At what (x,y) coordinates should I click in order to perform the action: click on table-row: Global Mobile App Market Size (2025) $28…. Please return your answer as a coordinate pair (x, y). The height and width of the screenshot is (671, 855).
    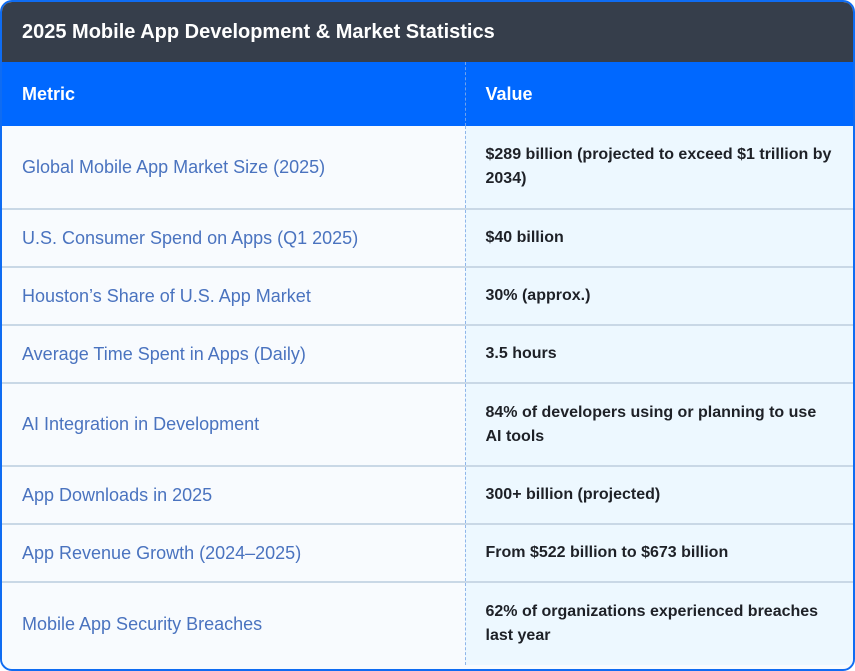
    Looking at the image, I should click on (427, 168).